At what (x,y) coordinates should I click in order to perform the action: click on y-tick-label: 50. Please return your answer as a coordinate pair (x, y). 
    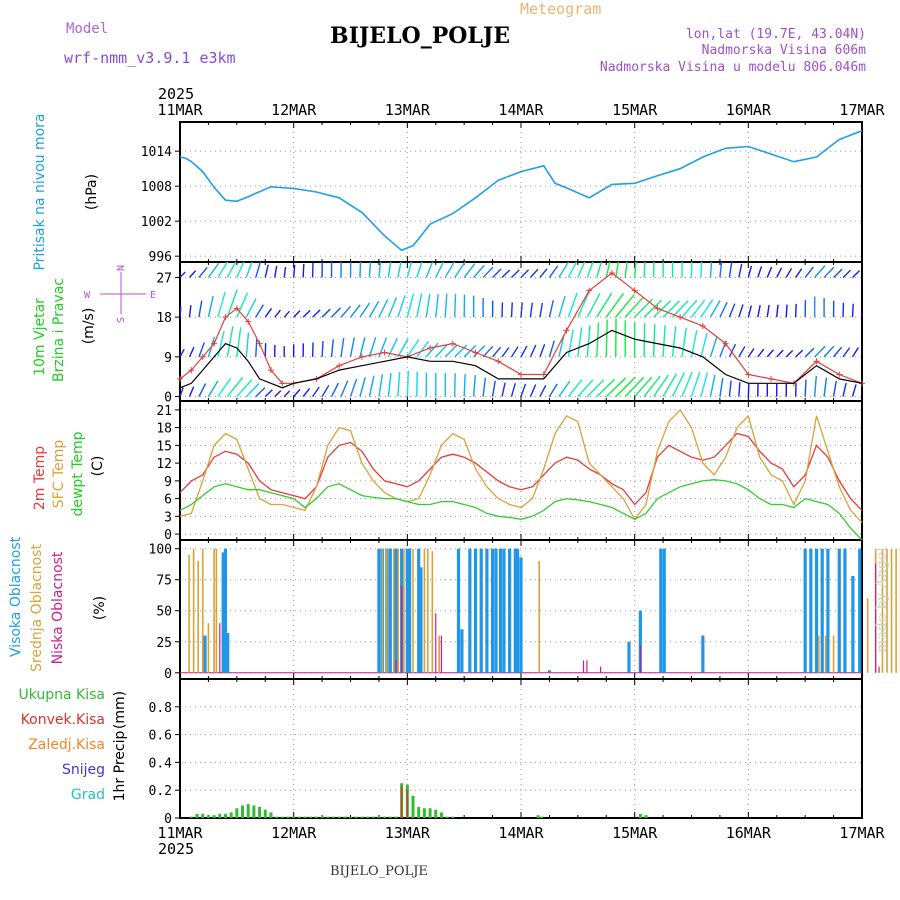
    Looking at the image, I should click on (164, 612).